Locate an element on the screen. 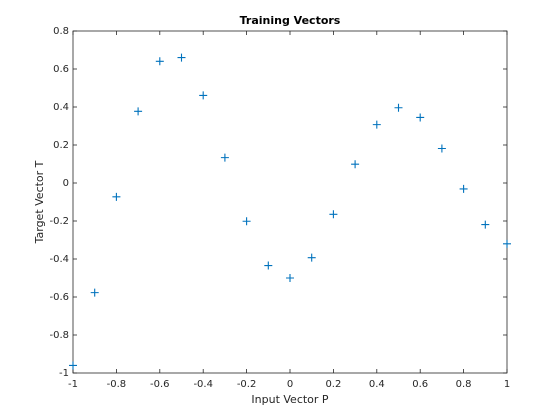  x-axis-label: Input Vector P is located at coordinates (290, 399).